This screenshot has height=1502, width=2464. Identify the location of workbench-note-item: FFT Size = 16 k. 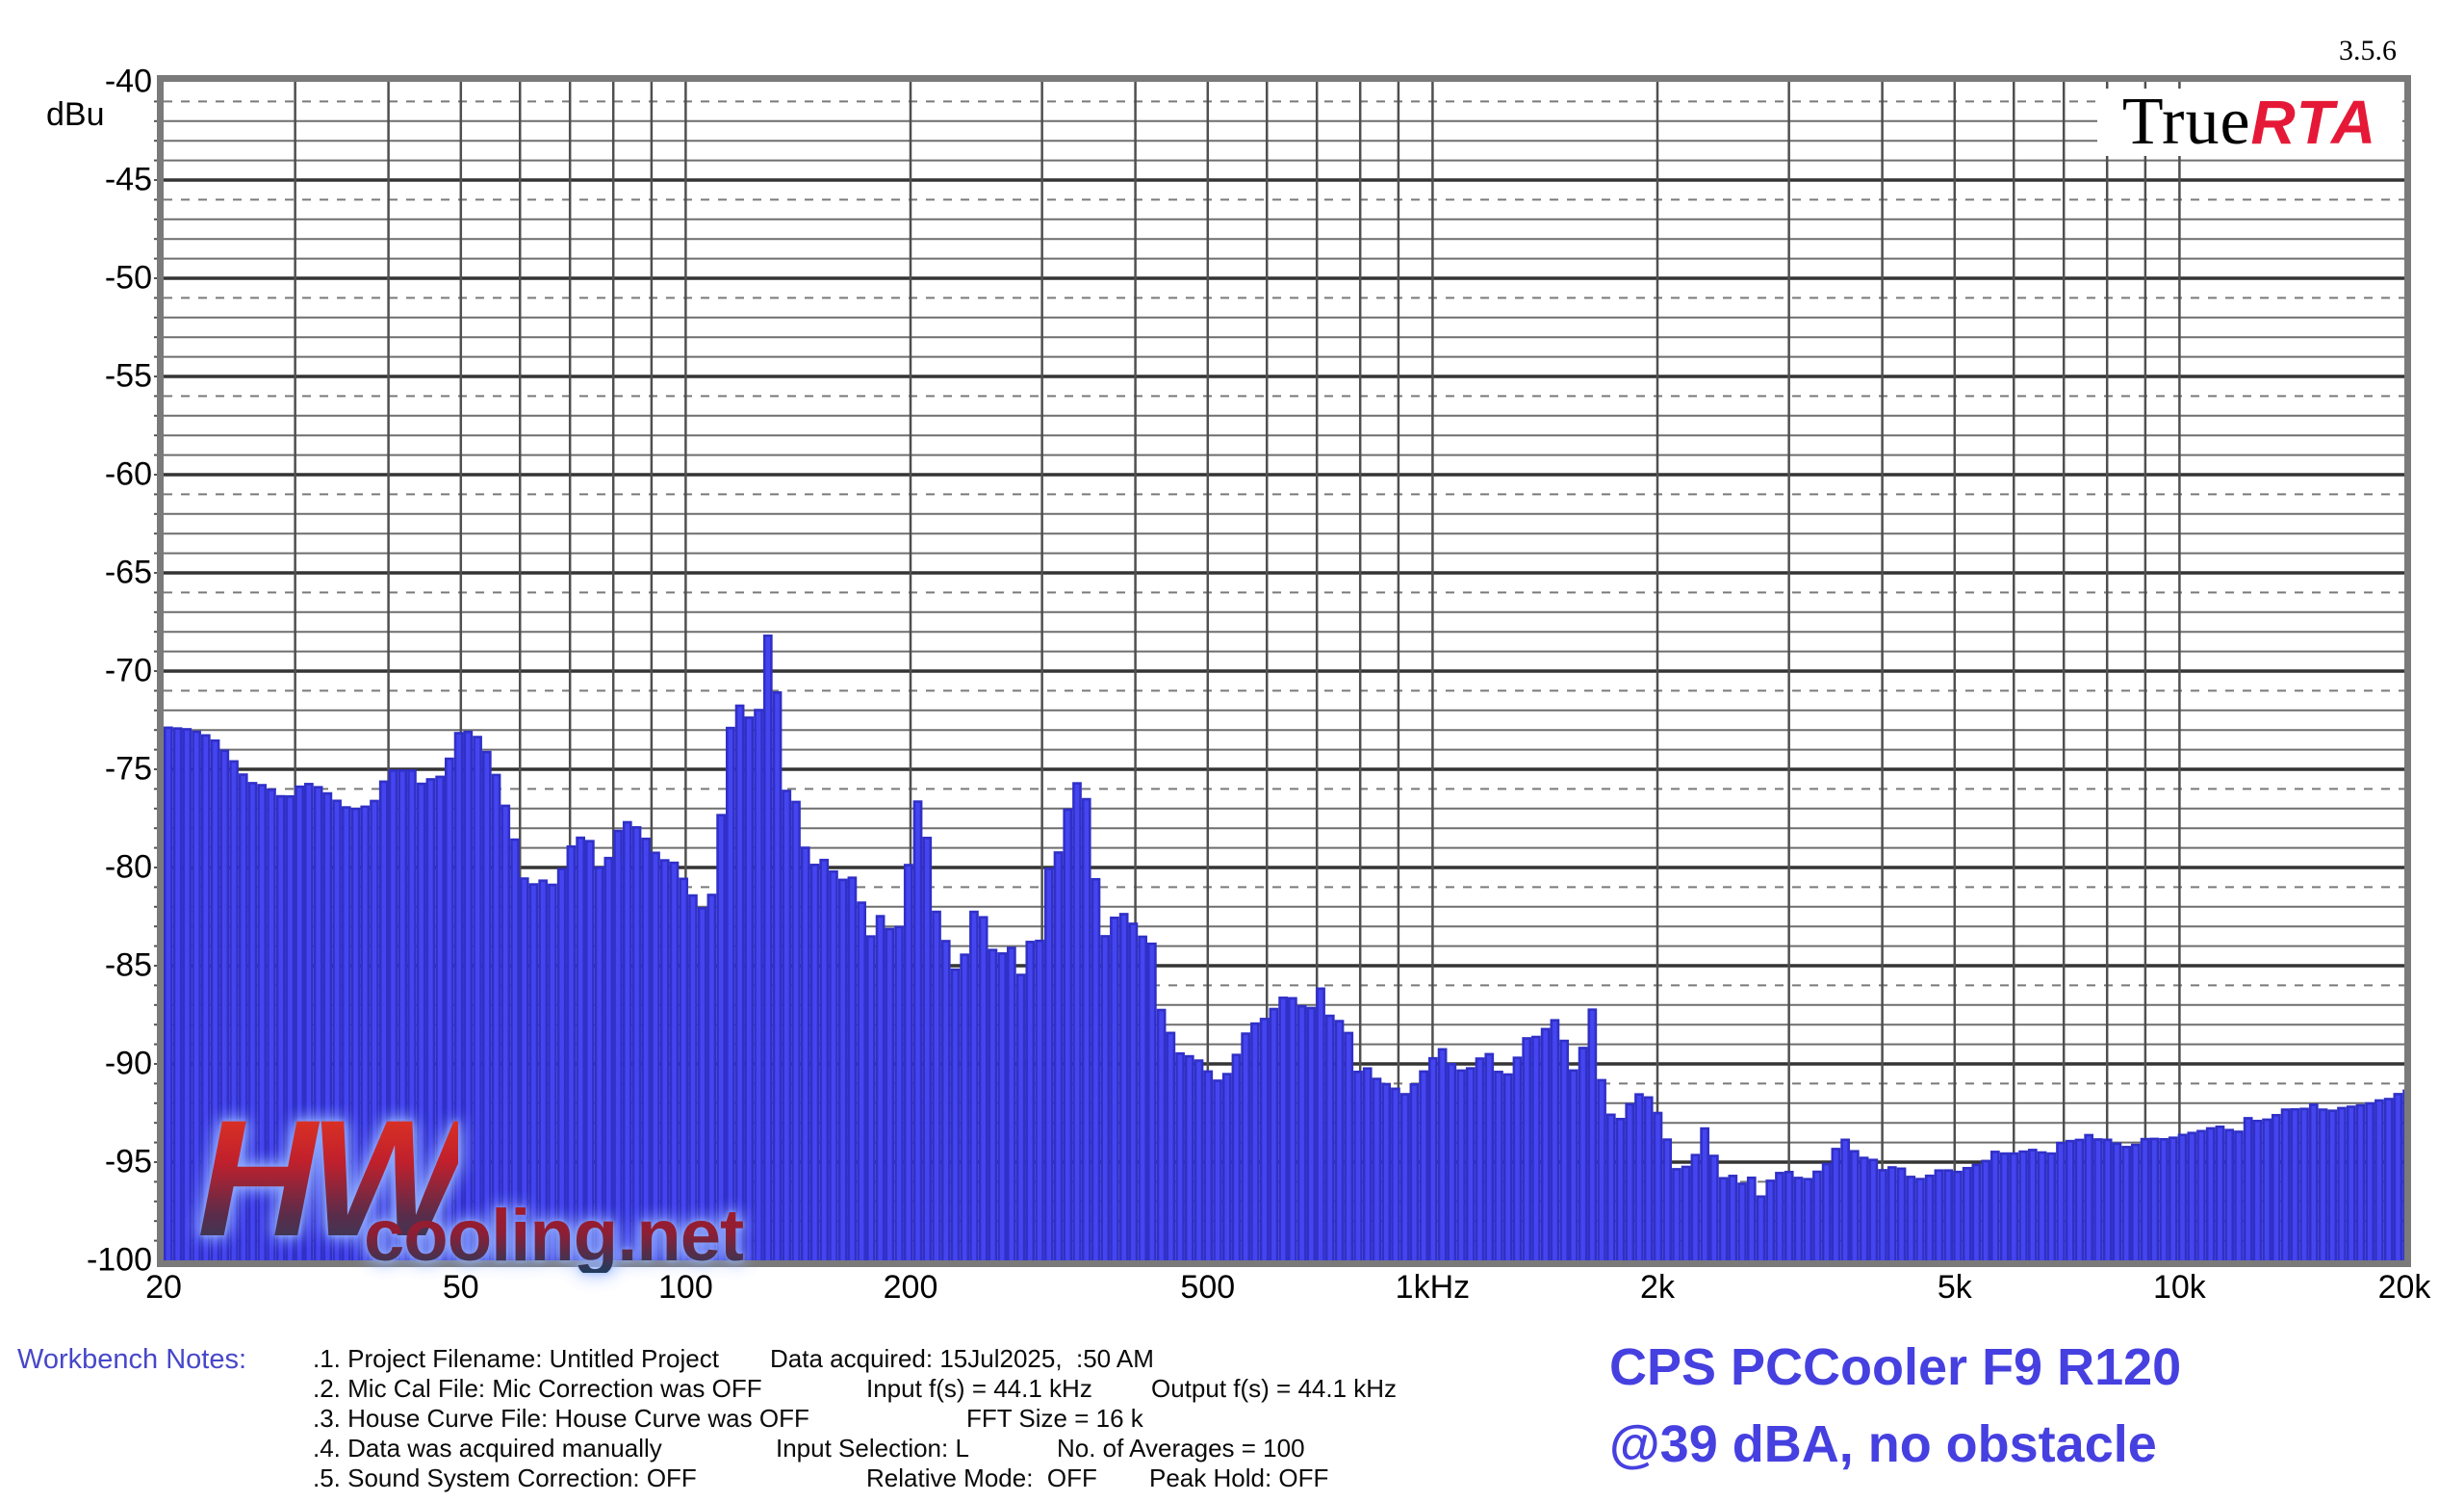
(1054, 1418).